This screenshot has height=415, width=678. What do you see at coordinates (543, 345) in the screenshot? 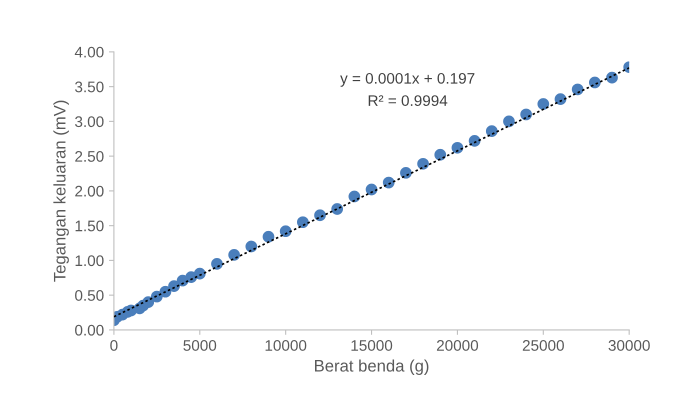
I see `x-tick-label: 25000` at bounding box center [543, 345].